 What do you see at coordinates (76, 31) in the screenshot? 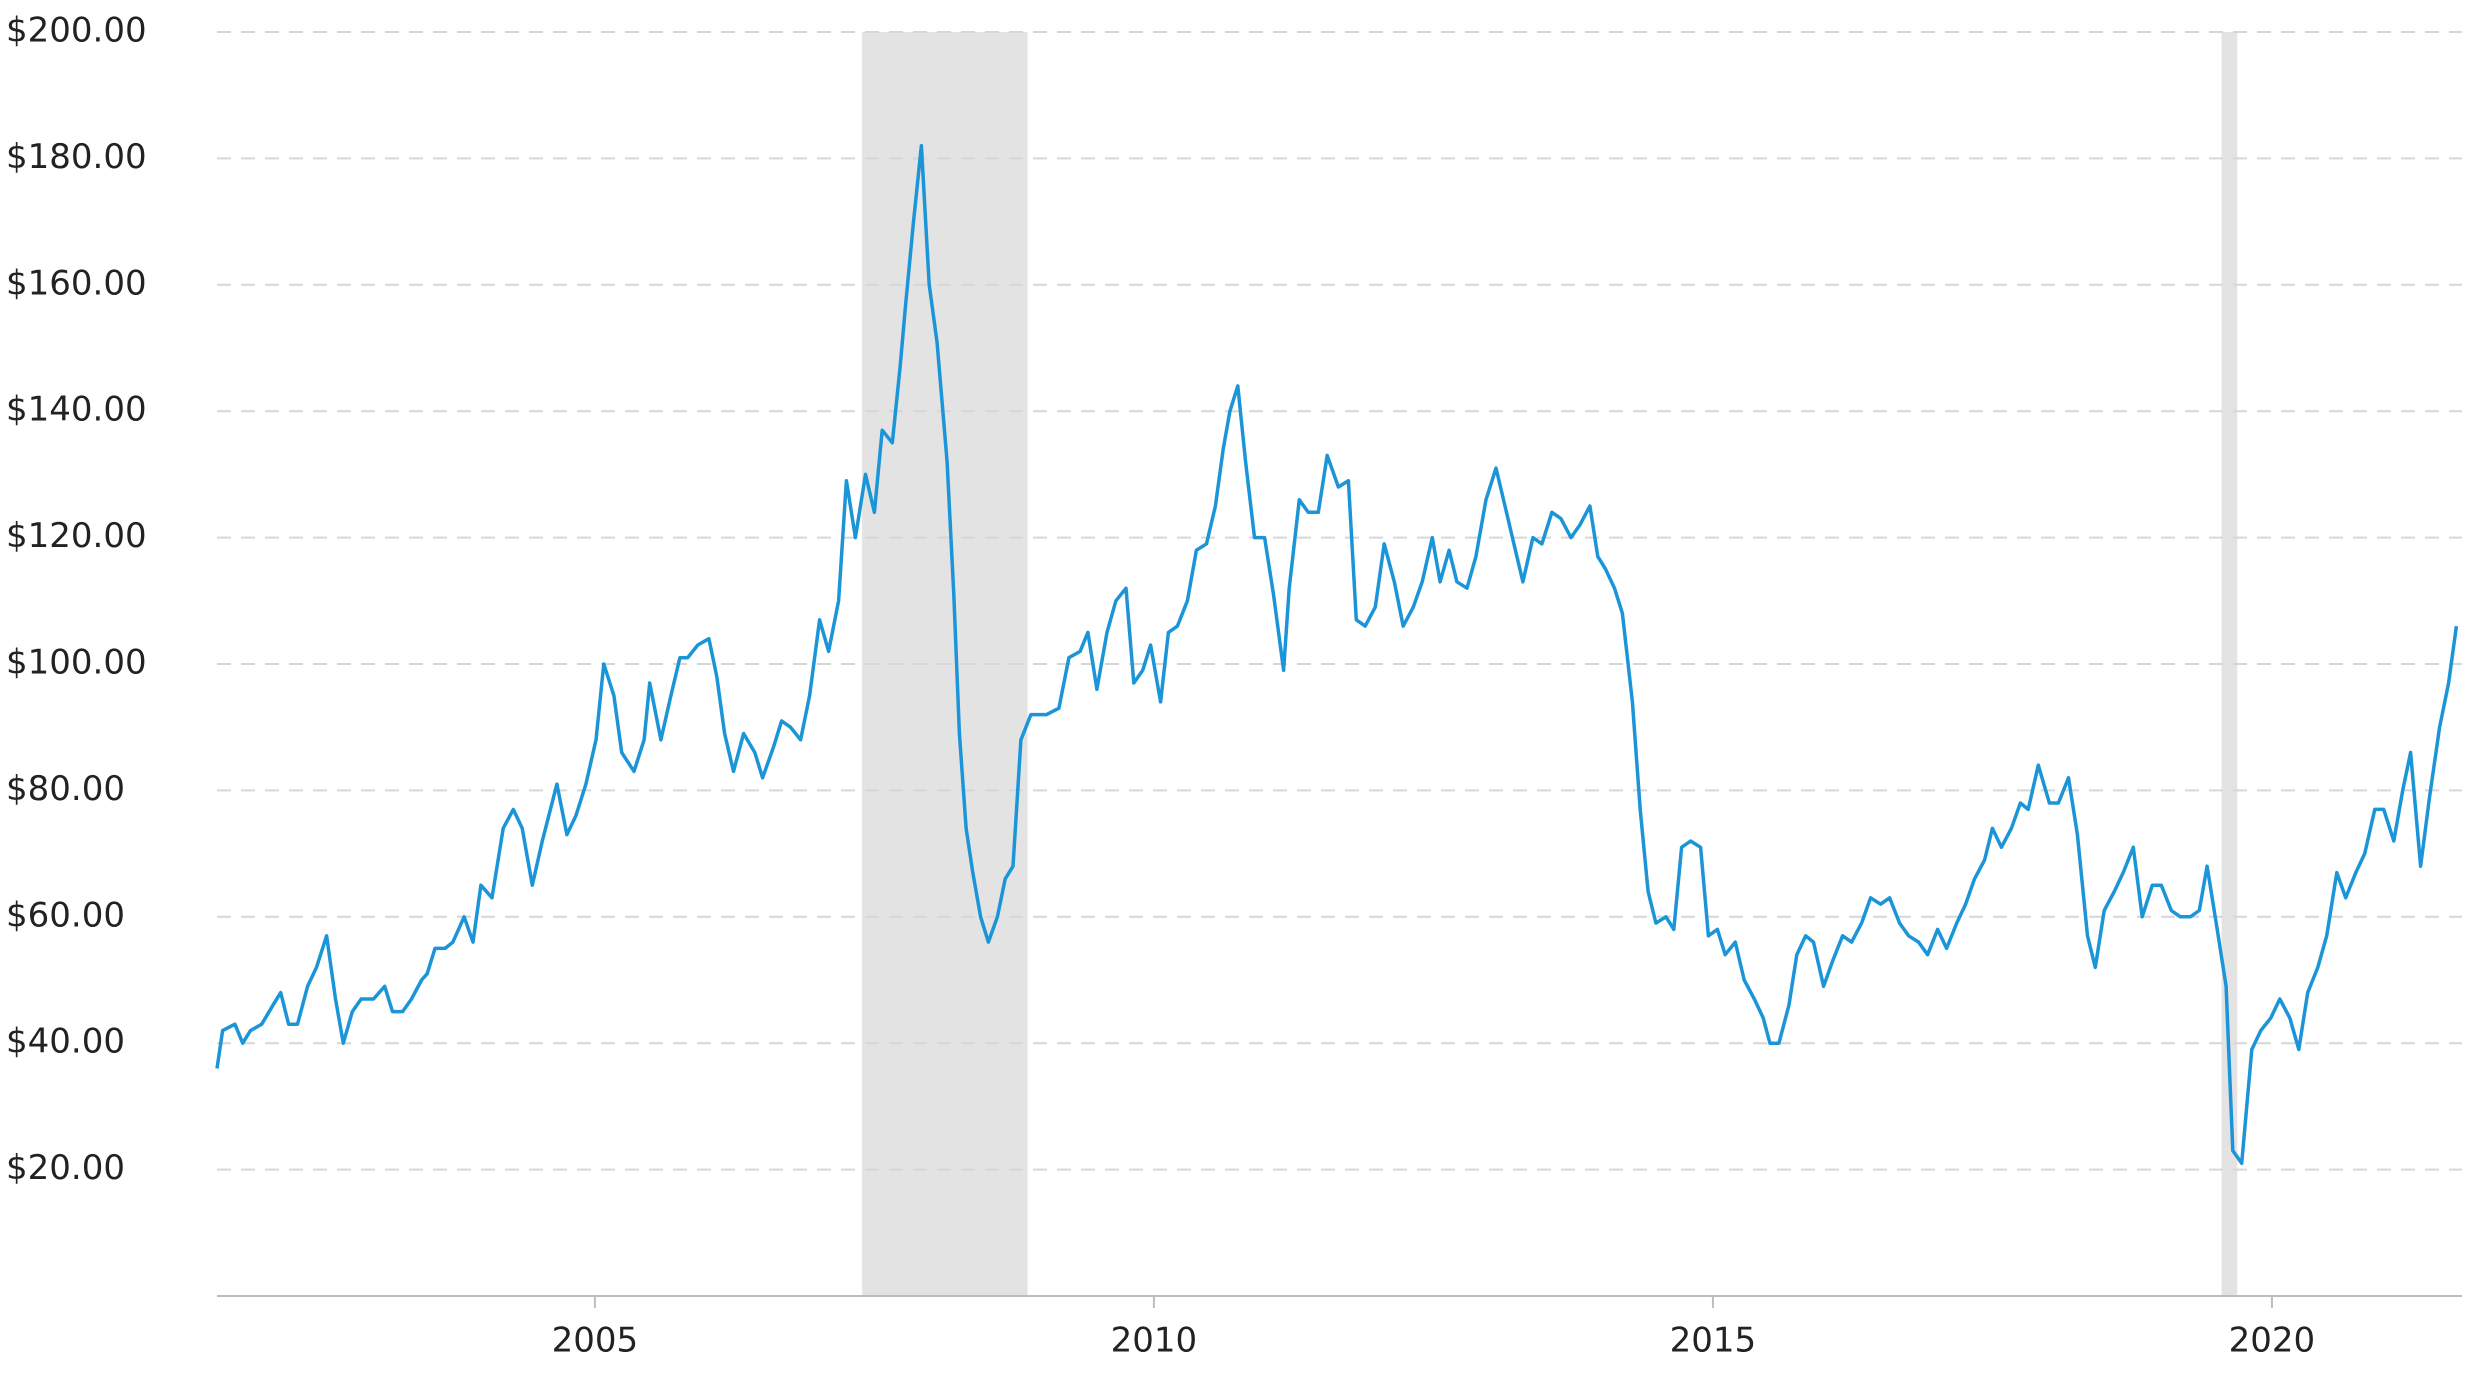
I see `y-tick-label: $200.00` at bounding box center [76, 31].